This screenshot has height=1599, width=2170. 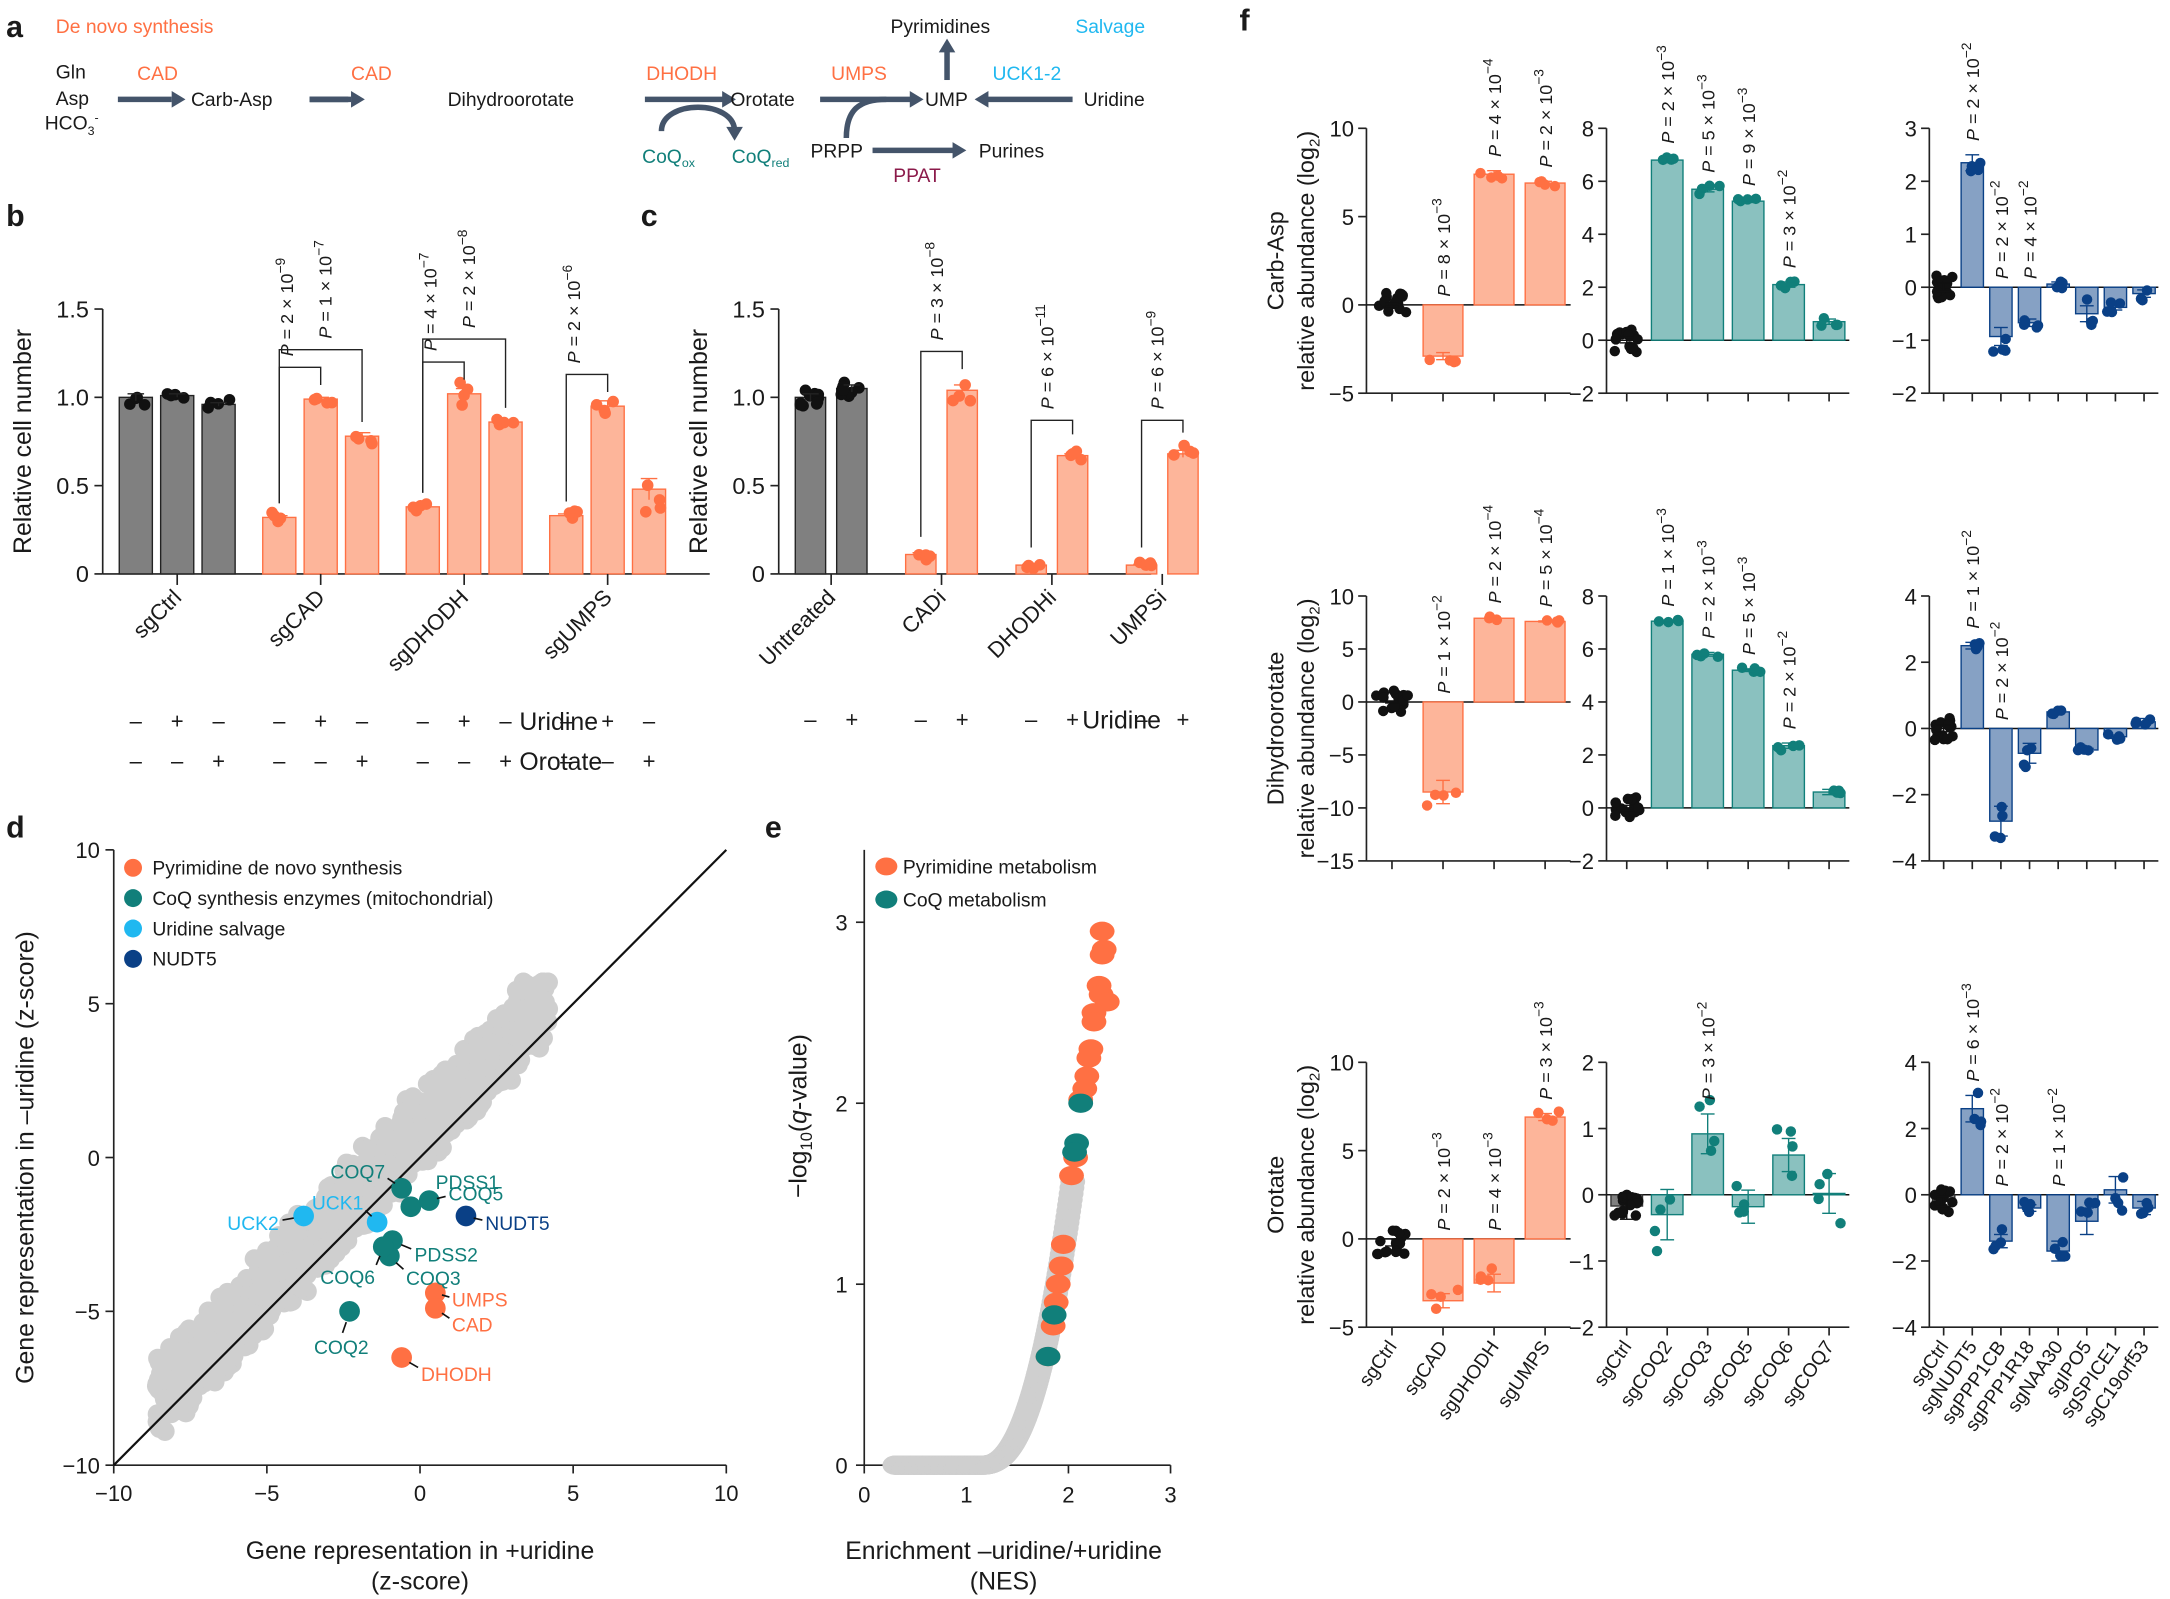 I want to click on p-value-label: P = 1 × 10−2, so click(x=2057, y=1137).